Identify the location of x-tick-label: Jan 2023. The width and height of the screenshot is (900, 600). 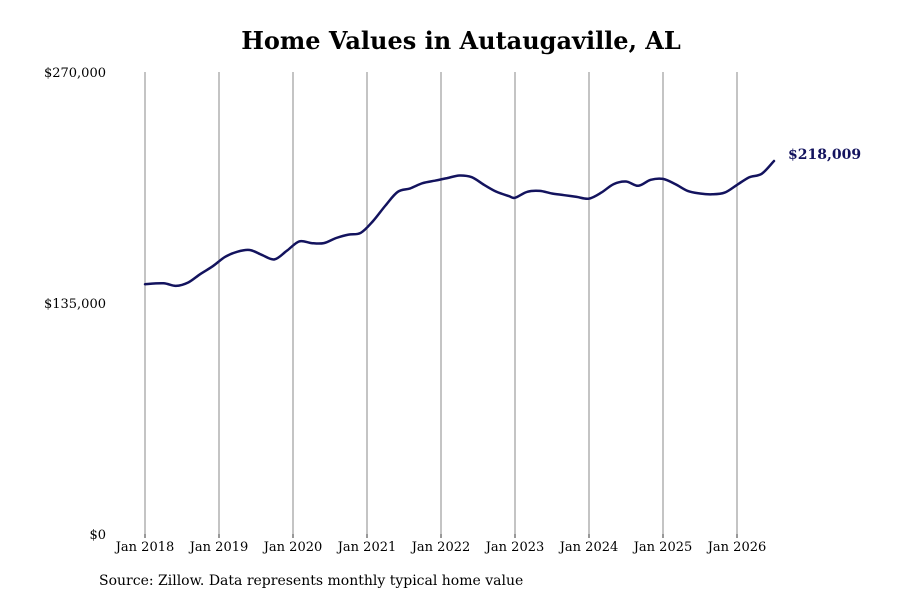
(514, 547).